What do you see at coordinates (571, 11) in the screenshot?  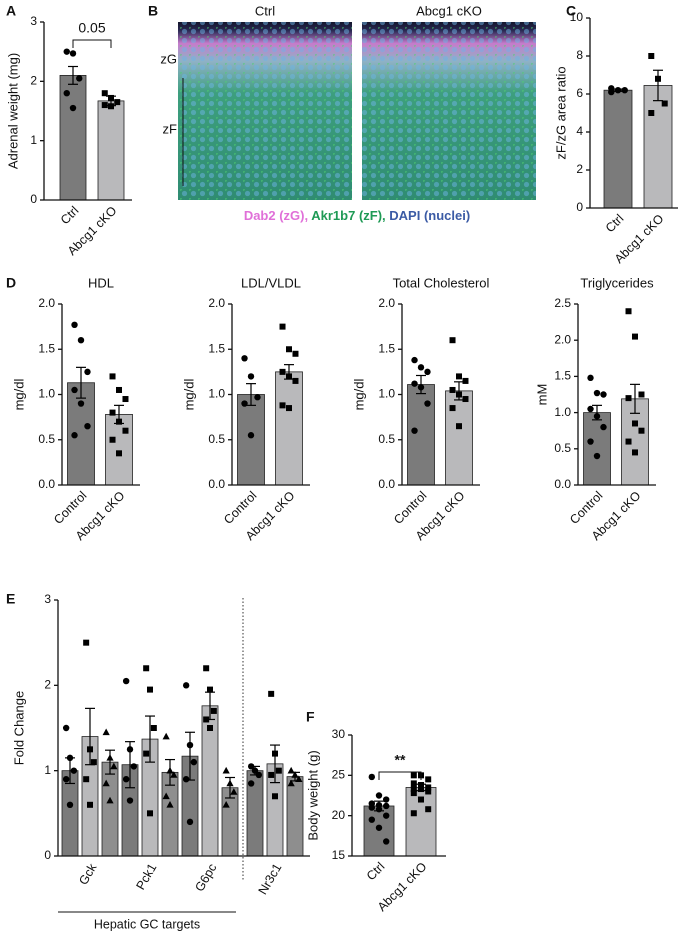 I see `panel-label: C` at bounding box center [571, 11].